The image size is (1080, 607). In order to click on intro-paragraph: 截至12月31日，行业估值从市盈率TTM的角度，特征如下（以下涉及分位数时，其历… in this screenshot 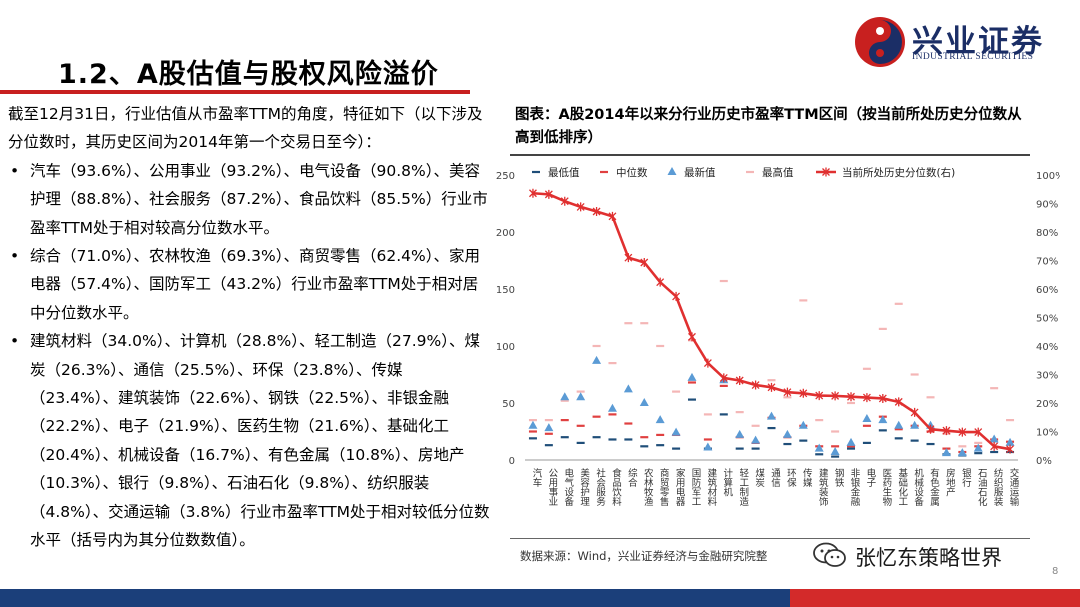, I will do `click(245, 128)`.